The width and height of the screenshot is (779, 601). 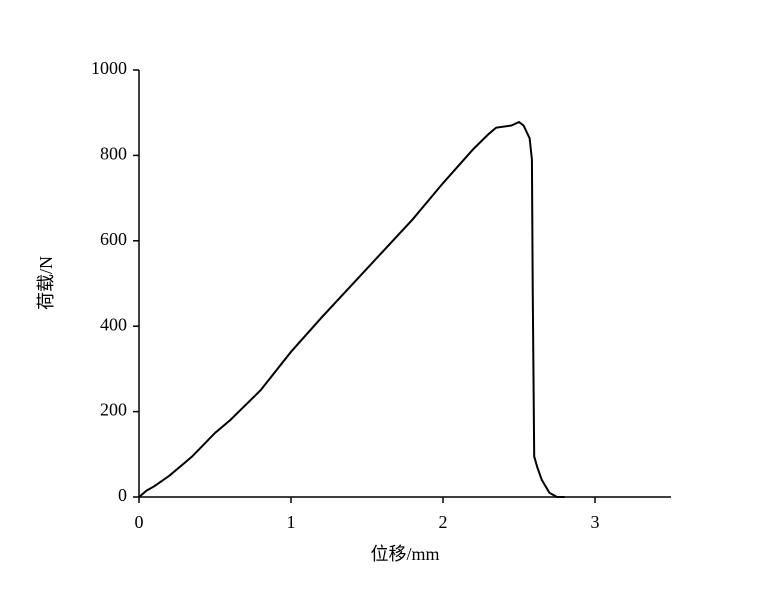 What do you see at coordinates (404, 554) in the screenshot?
I see `x-axis-label: 位移/mm` at bounding box center [404, 554].